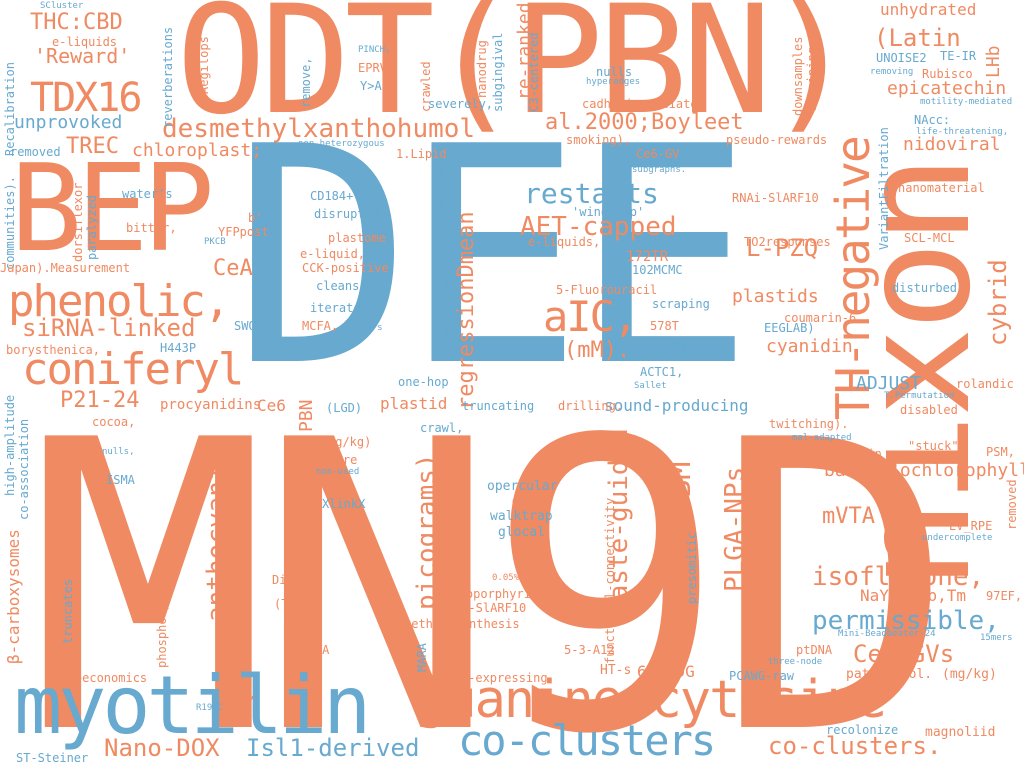  Describe the element at coordinates (446, 312) in the screenshot. I see `cloud-word: ligand-engaged` at that location.